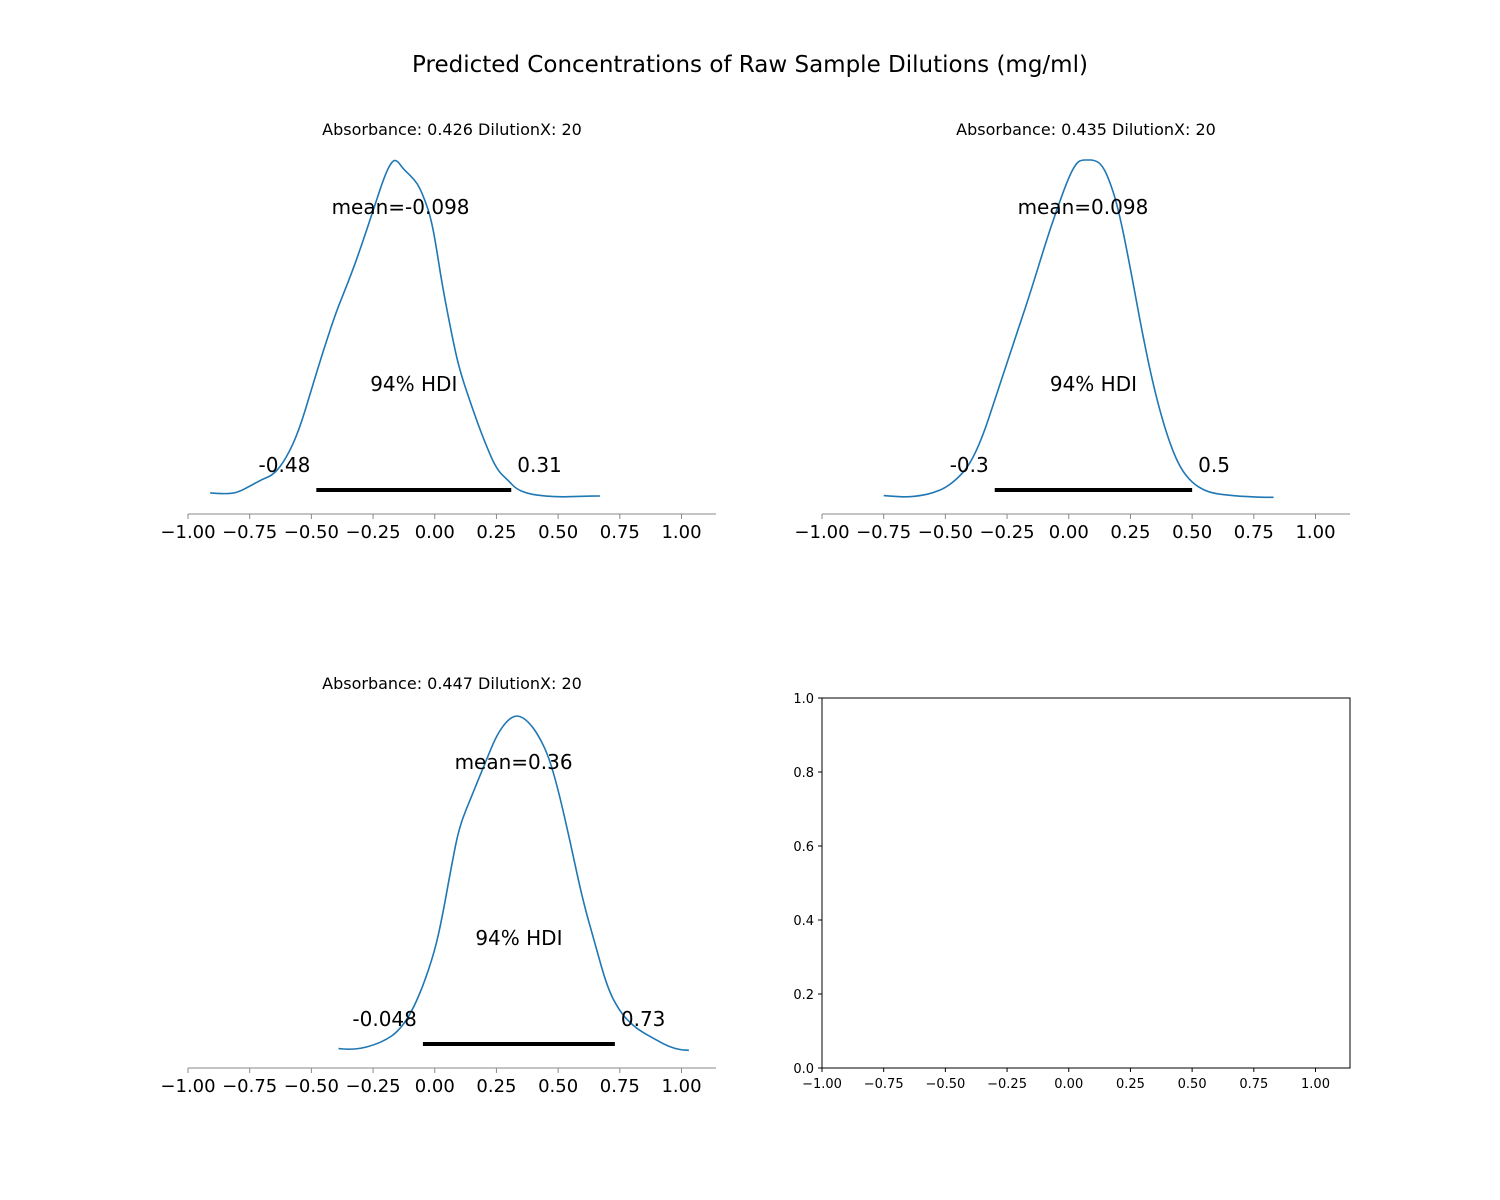 The image size is (1500, 1200). I want to click on panel-1-density, so click(405, 328).